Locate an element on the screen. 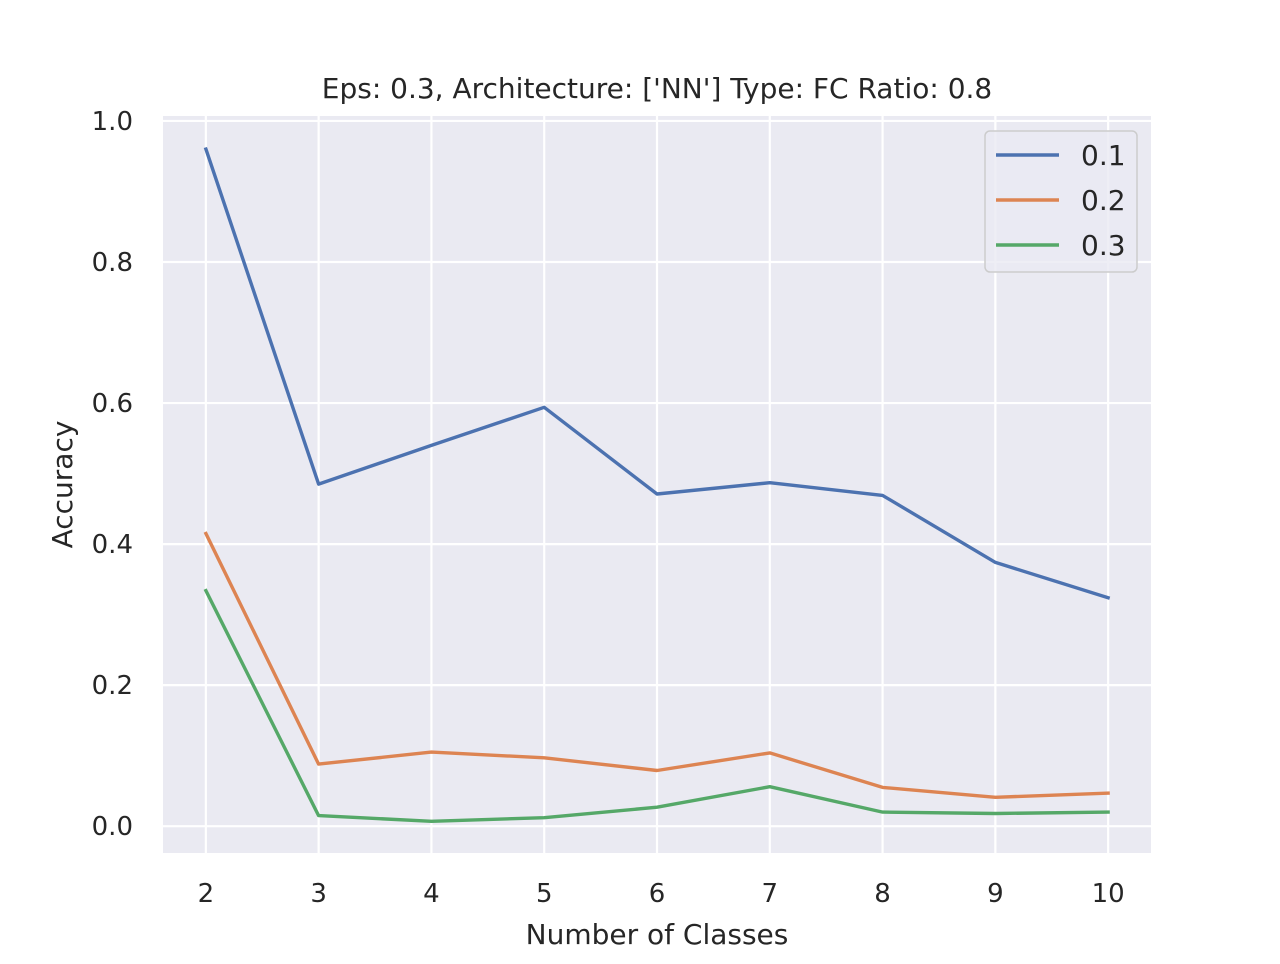 The width and height of the screenshot is (1280, 964). x-tick-labels: 2 3 4 5 6 7 8 9 10 is located at coordinates (661, 894).